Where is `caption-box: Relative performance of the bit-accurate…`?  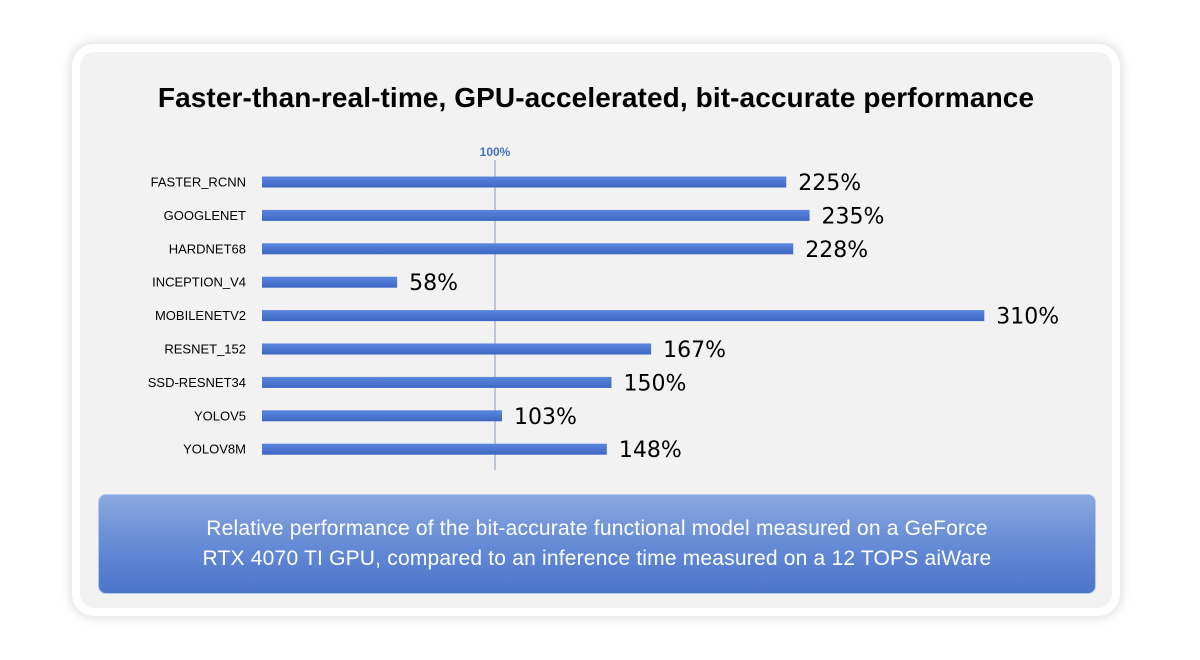 caption-box: Relative performance of the bit-accurate… is located at coordinates (597, 544).